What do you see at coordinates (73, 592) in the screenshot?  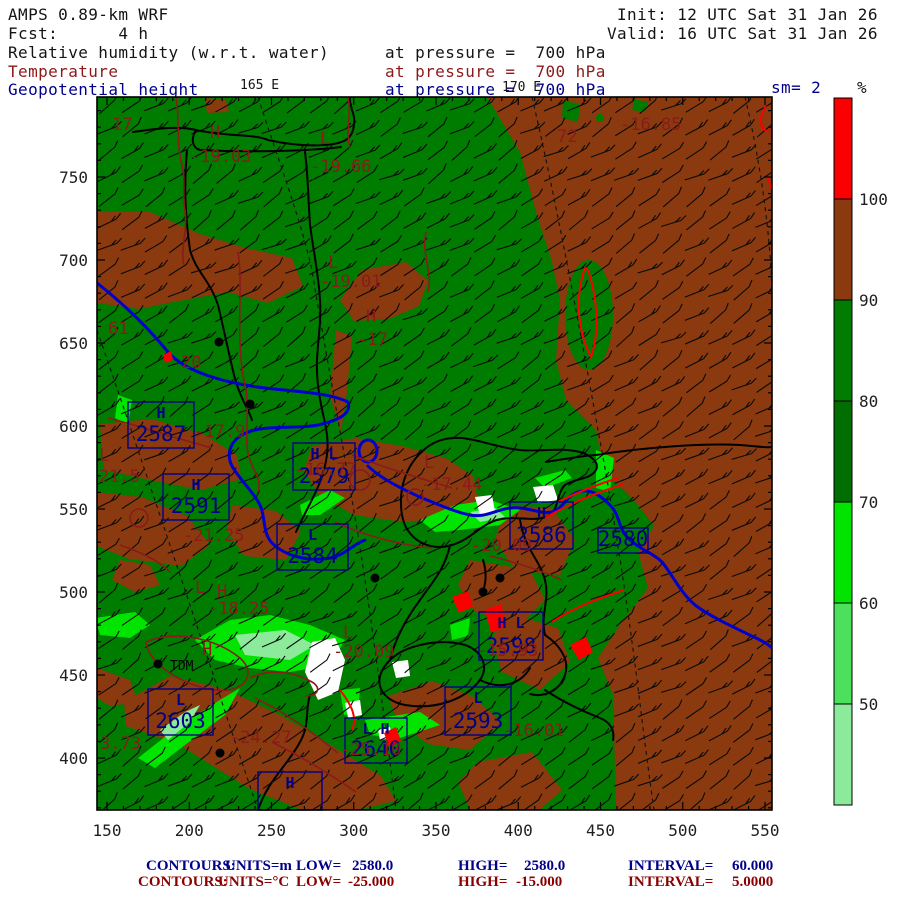 I see `y-axis-tick-label: 500` at bounding box center [73, 592].